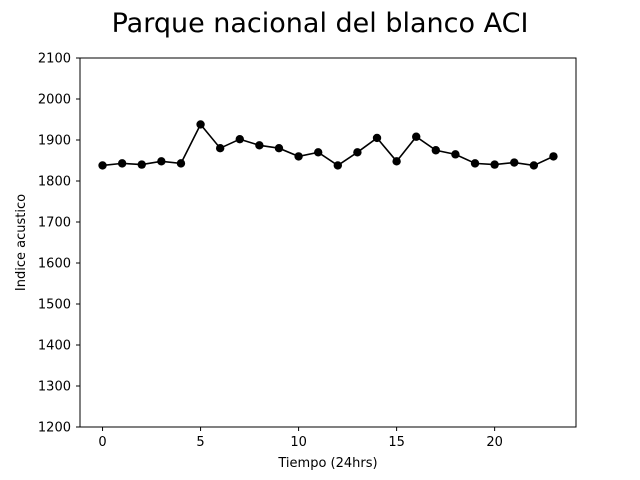 This screenshot has height=480, width=640. What do you see at coordinates (54, 141) in the screenshot?
I see `y-tick-label: 1900` at bounding box center [54, 141].